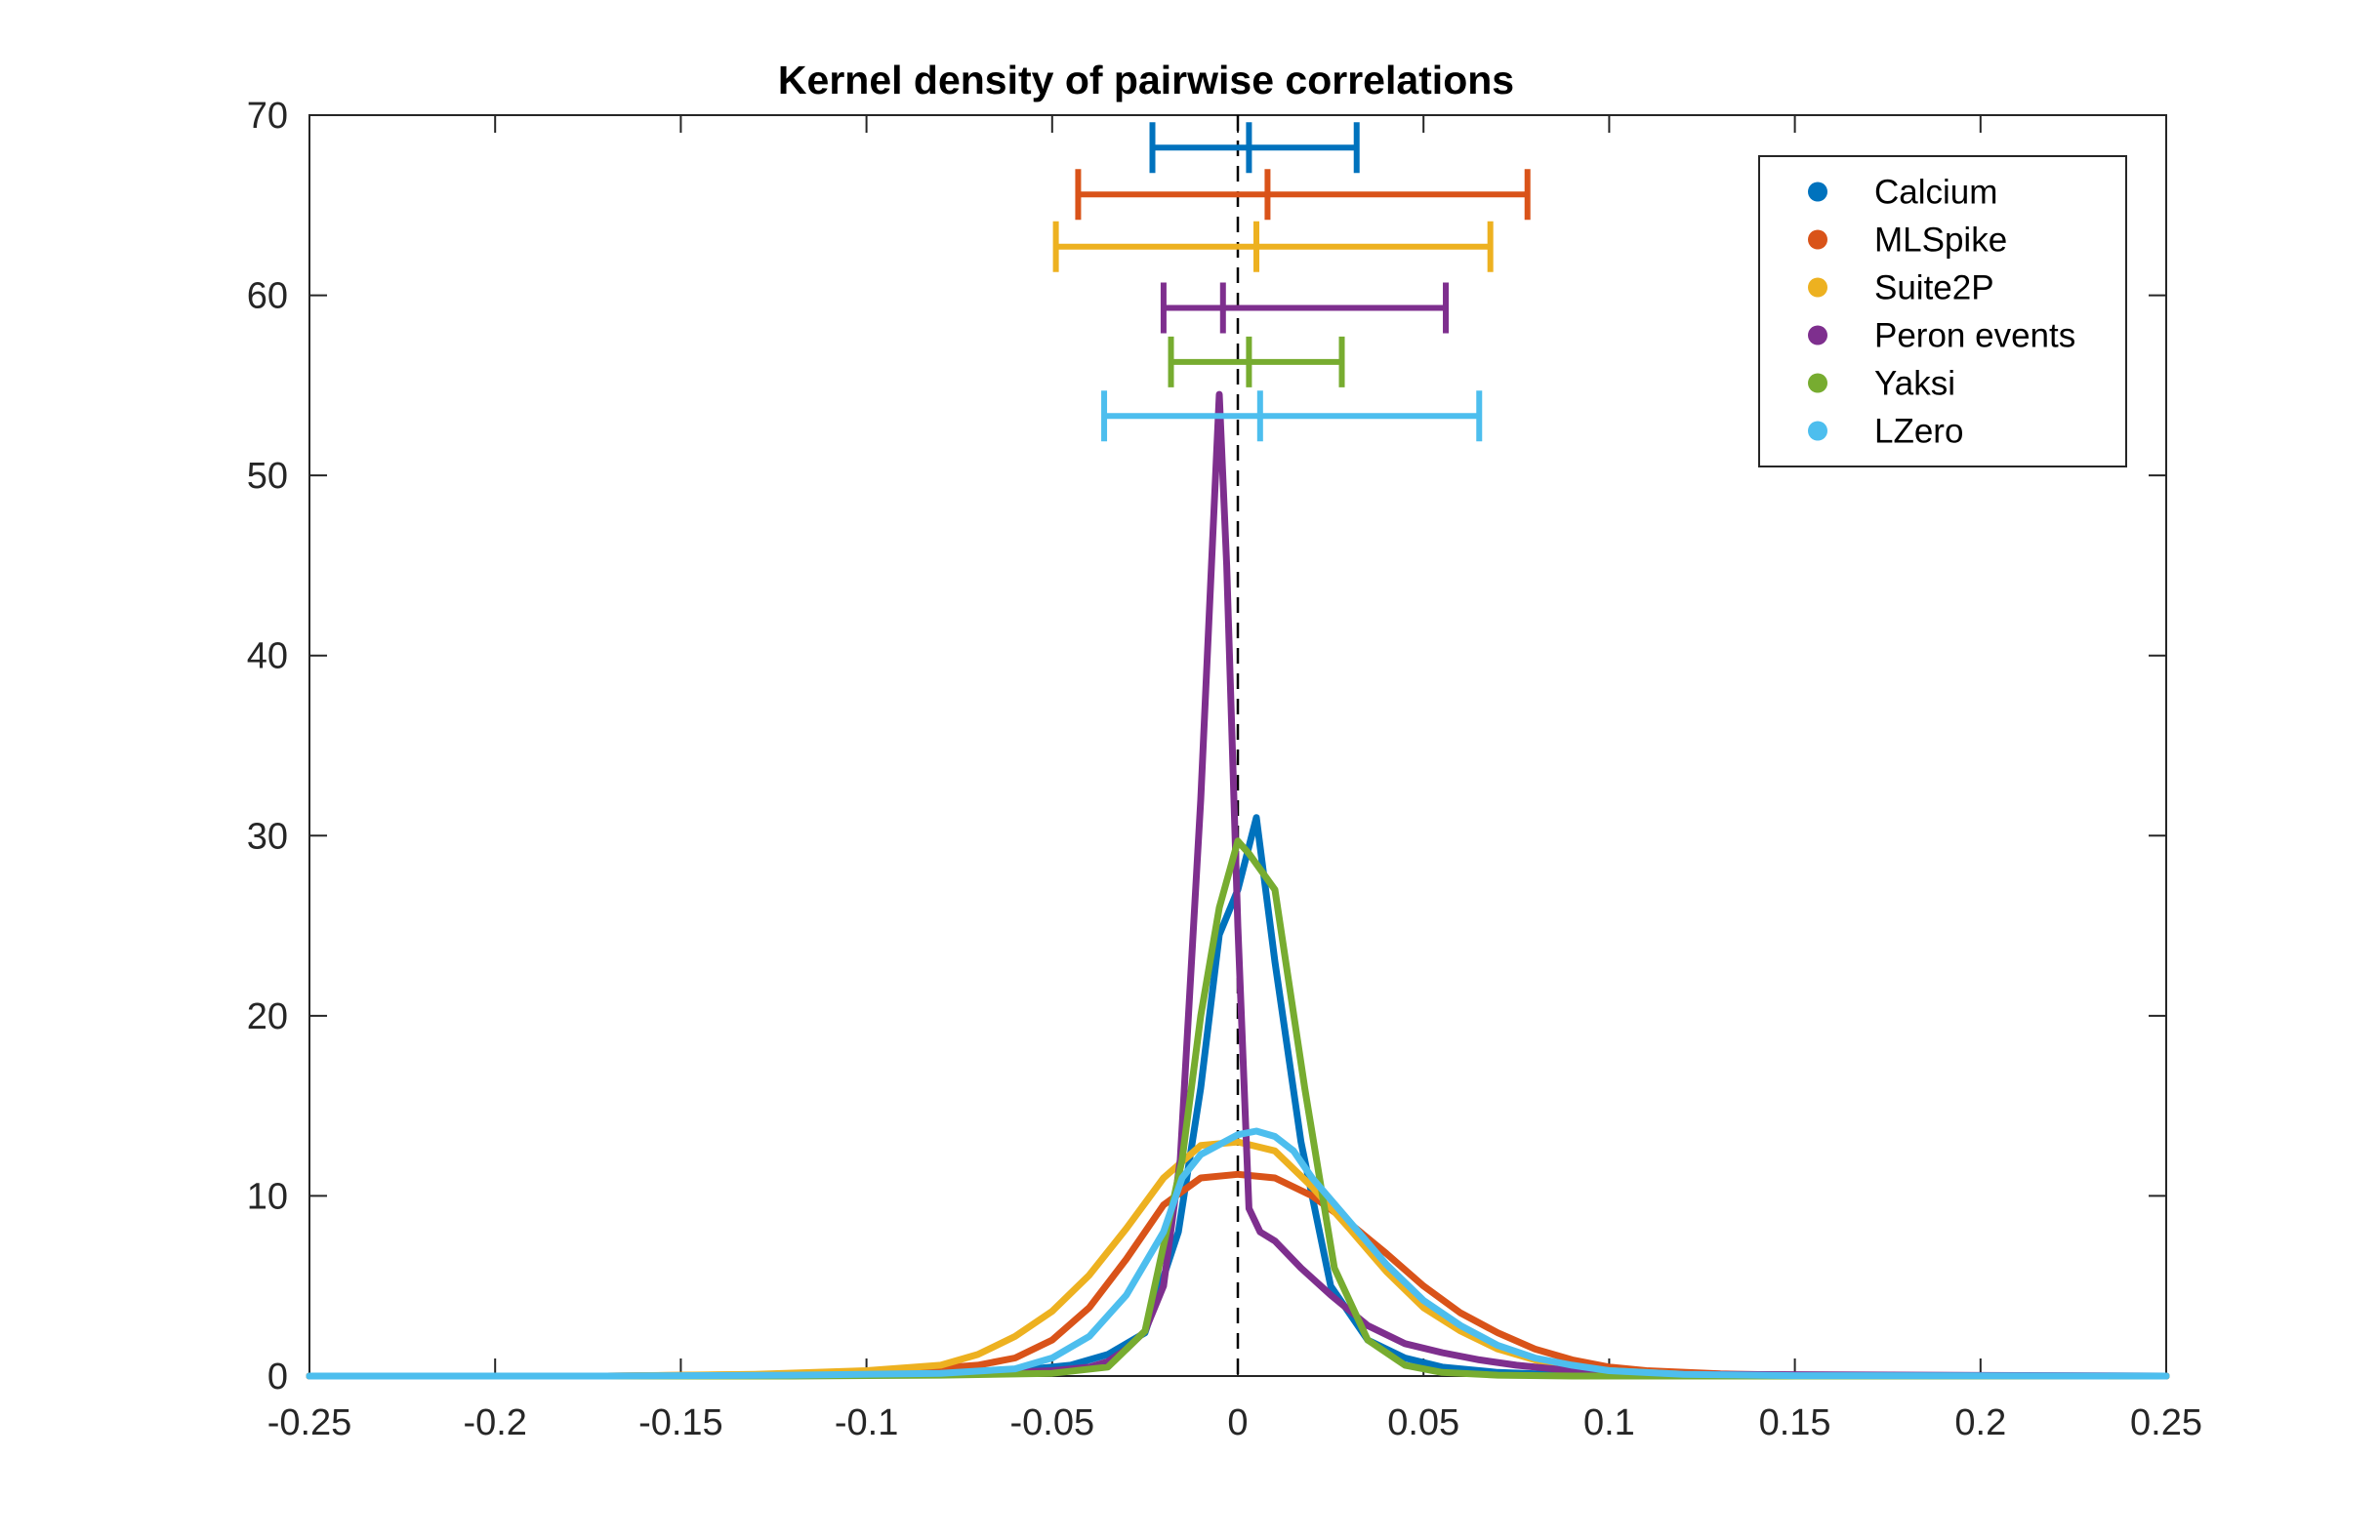  I want to click on legend-marker-lzero, so click(1817, 431).